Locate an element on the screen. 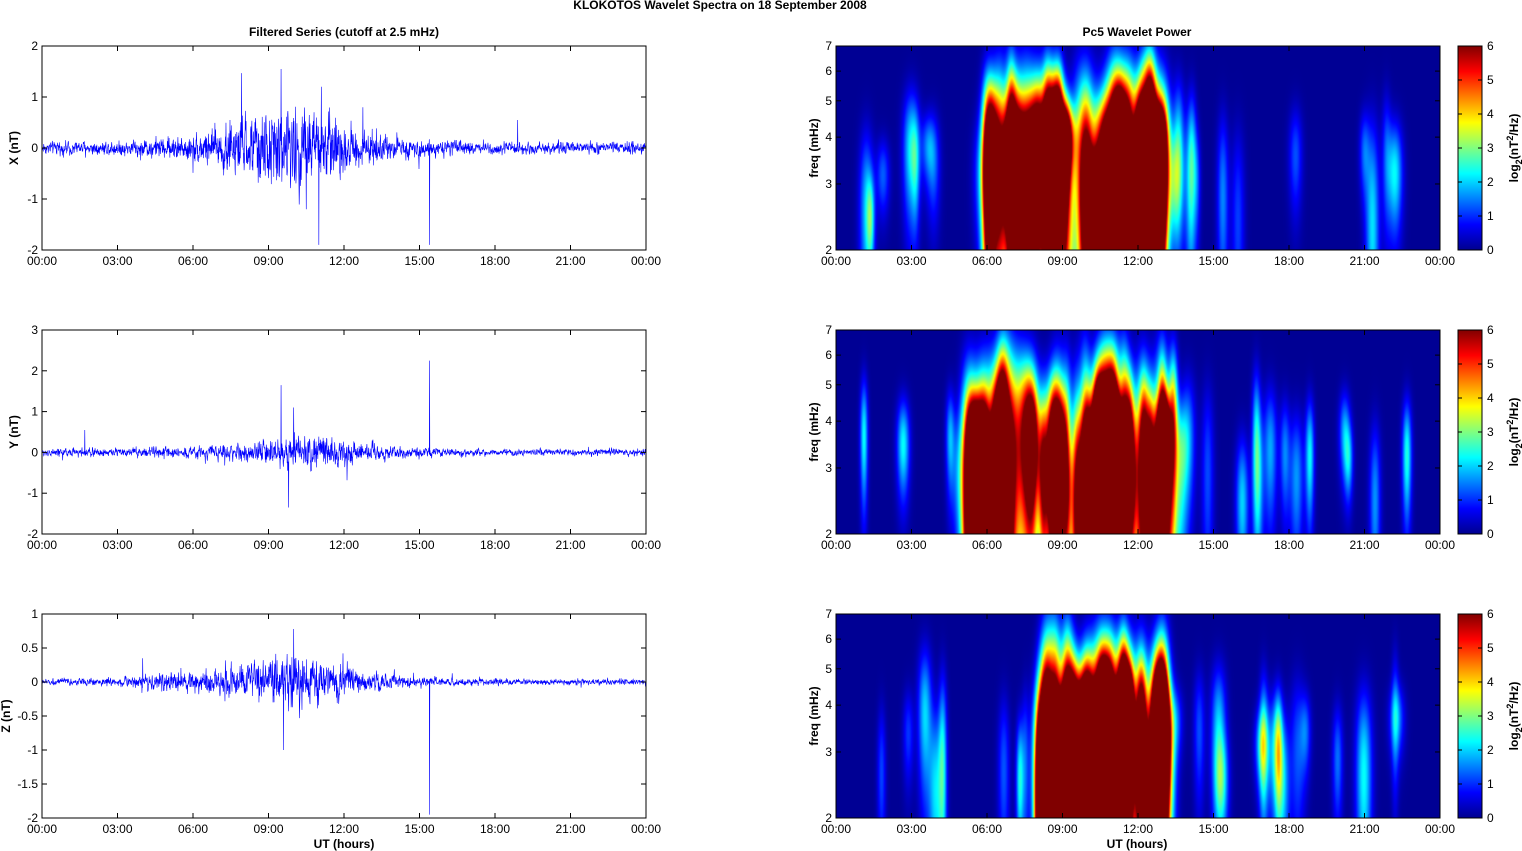 This screenshot has width=1522, height=851. series-z-xtick-label: 09:00 is located at coordinates (268, 829).